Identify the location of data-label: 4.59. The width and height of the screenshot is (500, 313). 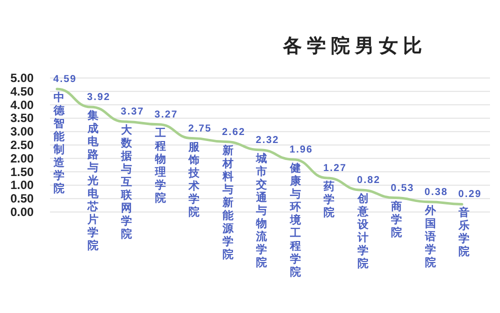
(65, 79).